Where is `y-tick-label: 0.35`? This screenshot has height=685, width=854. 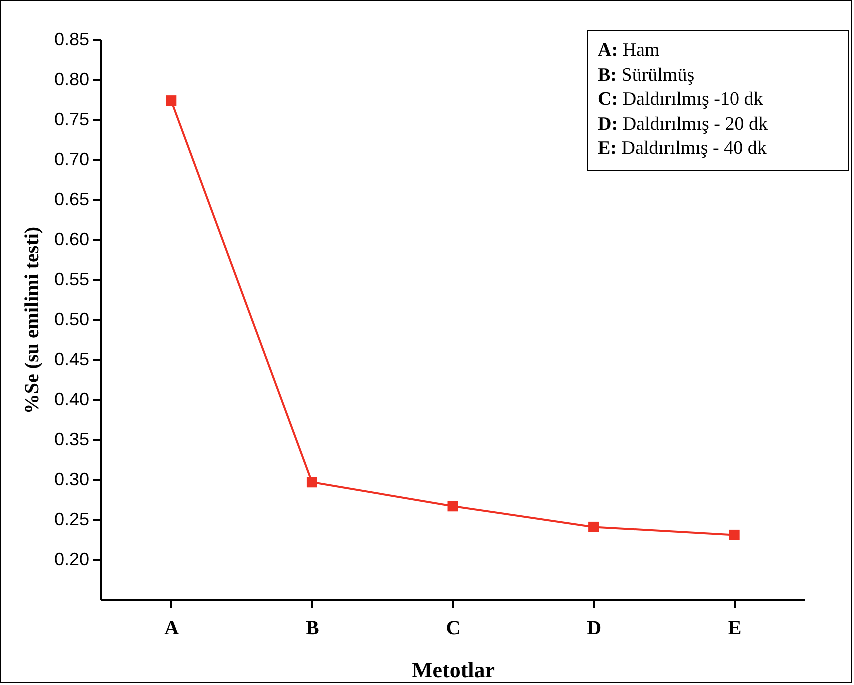
y-tick-label: 0.35 is located at coordinates (72, 440).